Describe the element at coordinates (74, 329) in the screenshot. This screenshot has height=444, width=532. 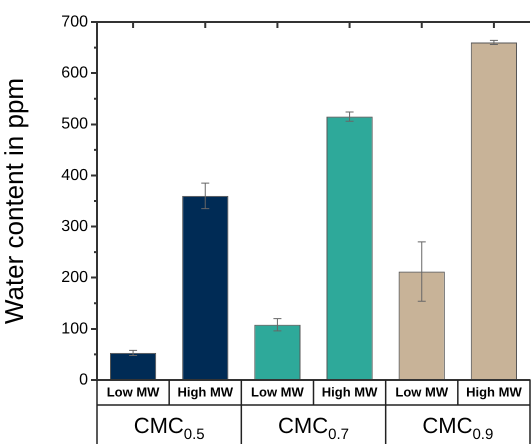
I see `y-tick-label: 100` at that location.